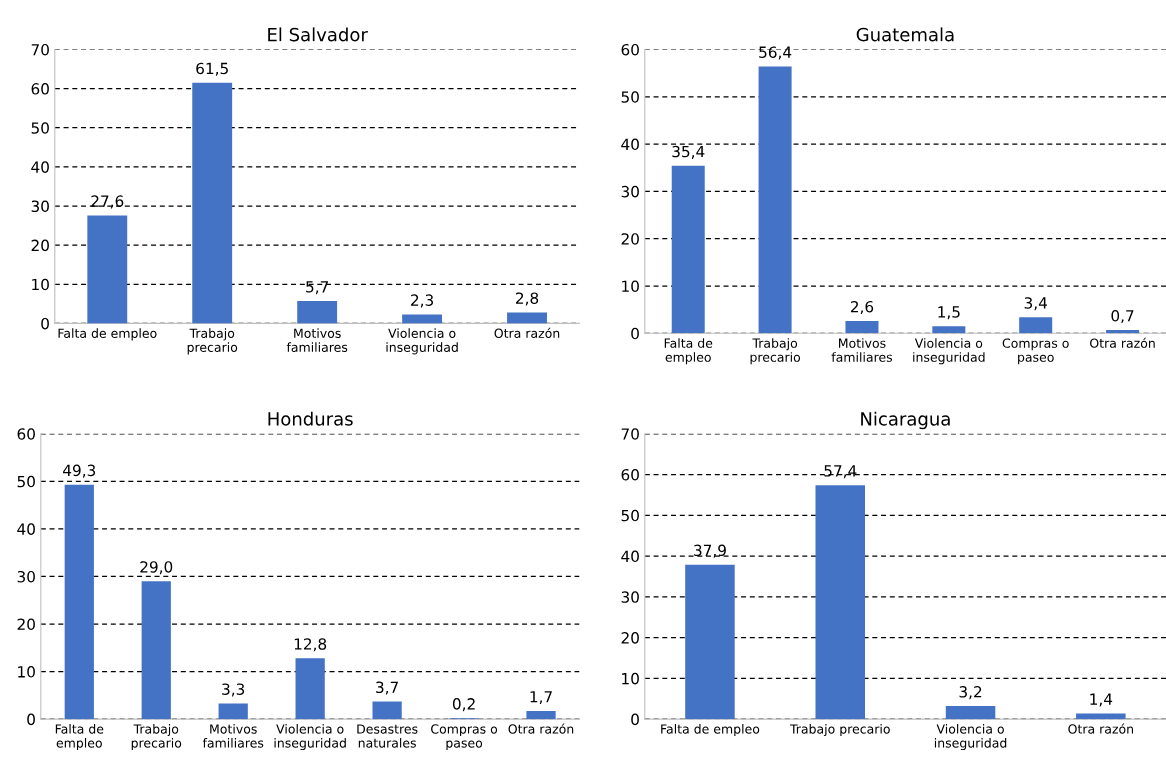 The width and height of the screenshot is (1166, 761). Describe the element at coordinates (107, 202) in the screenshot. I see `data-label: 27,6` at that location.